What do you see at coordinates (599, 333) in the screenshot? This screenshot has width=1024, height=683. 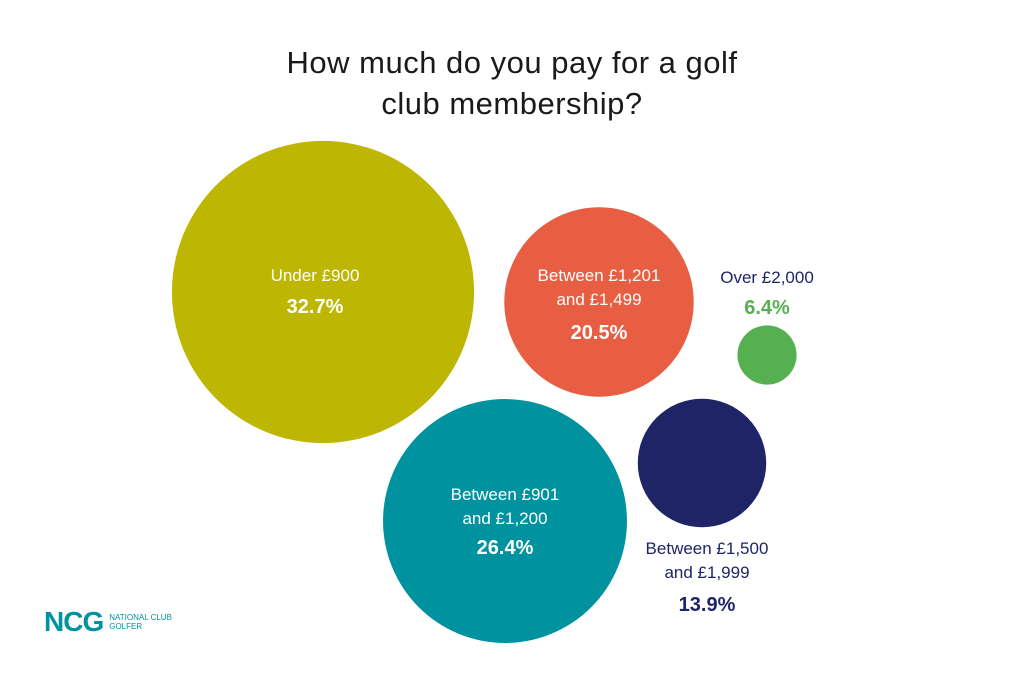 I see `value-label: 20.5%` at bounding box center [599, 333].